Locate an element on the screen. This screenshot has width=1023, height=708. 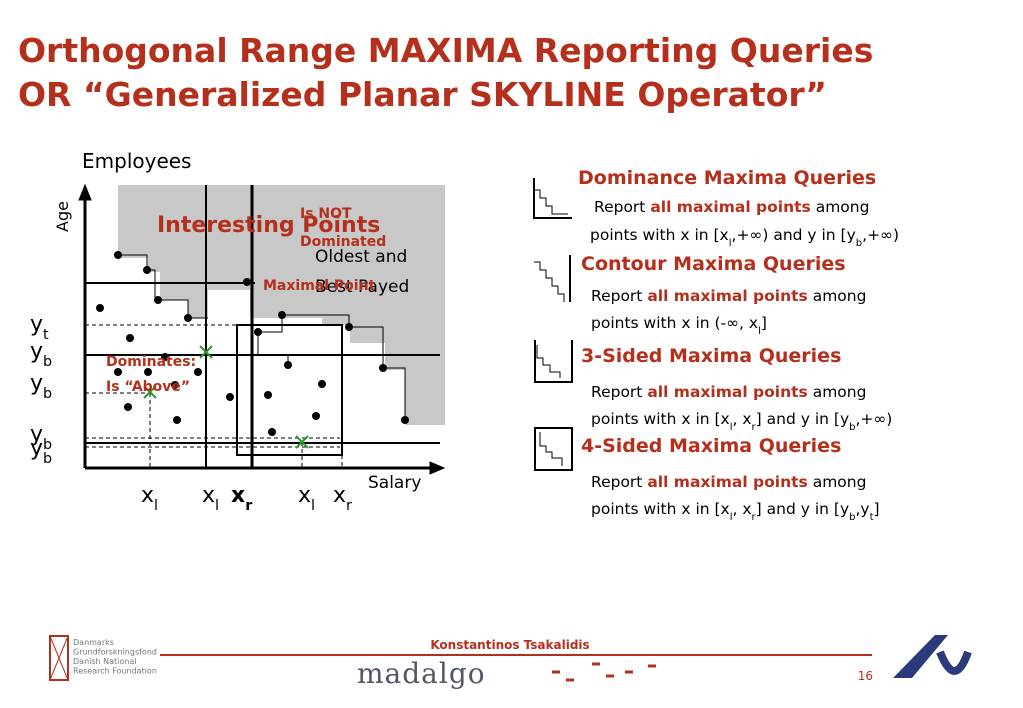
annotation: Best Payed is located at coordinates (362, 287).